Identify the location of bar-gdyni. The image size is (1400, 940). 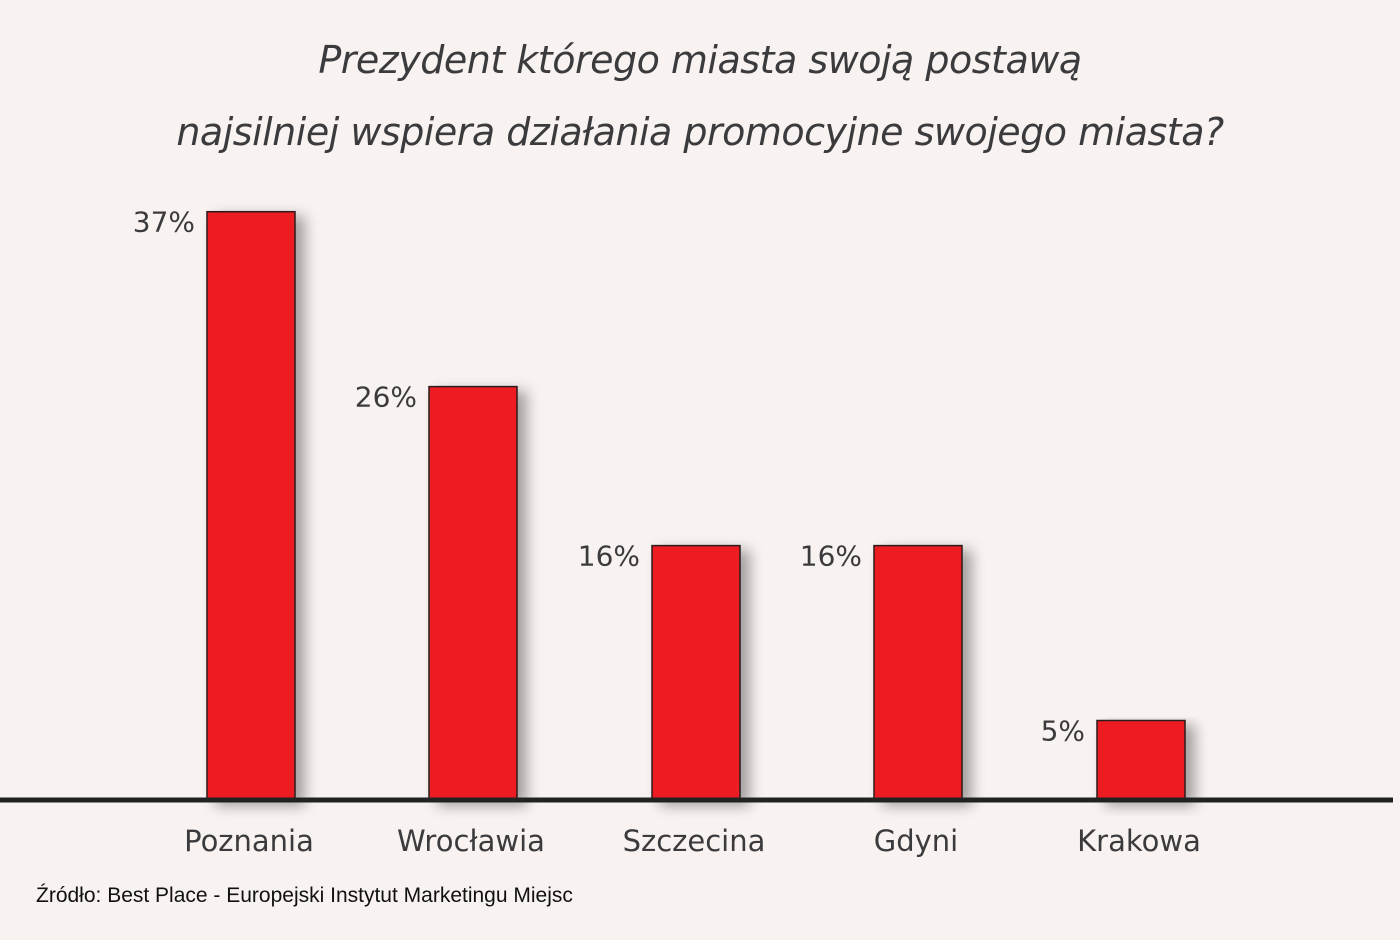
(918, 672).